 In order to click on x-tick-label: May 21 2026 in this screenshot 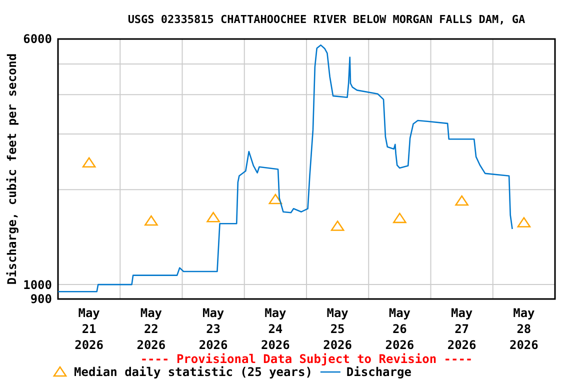, I will do `click(89, 329)`.